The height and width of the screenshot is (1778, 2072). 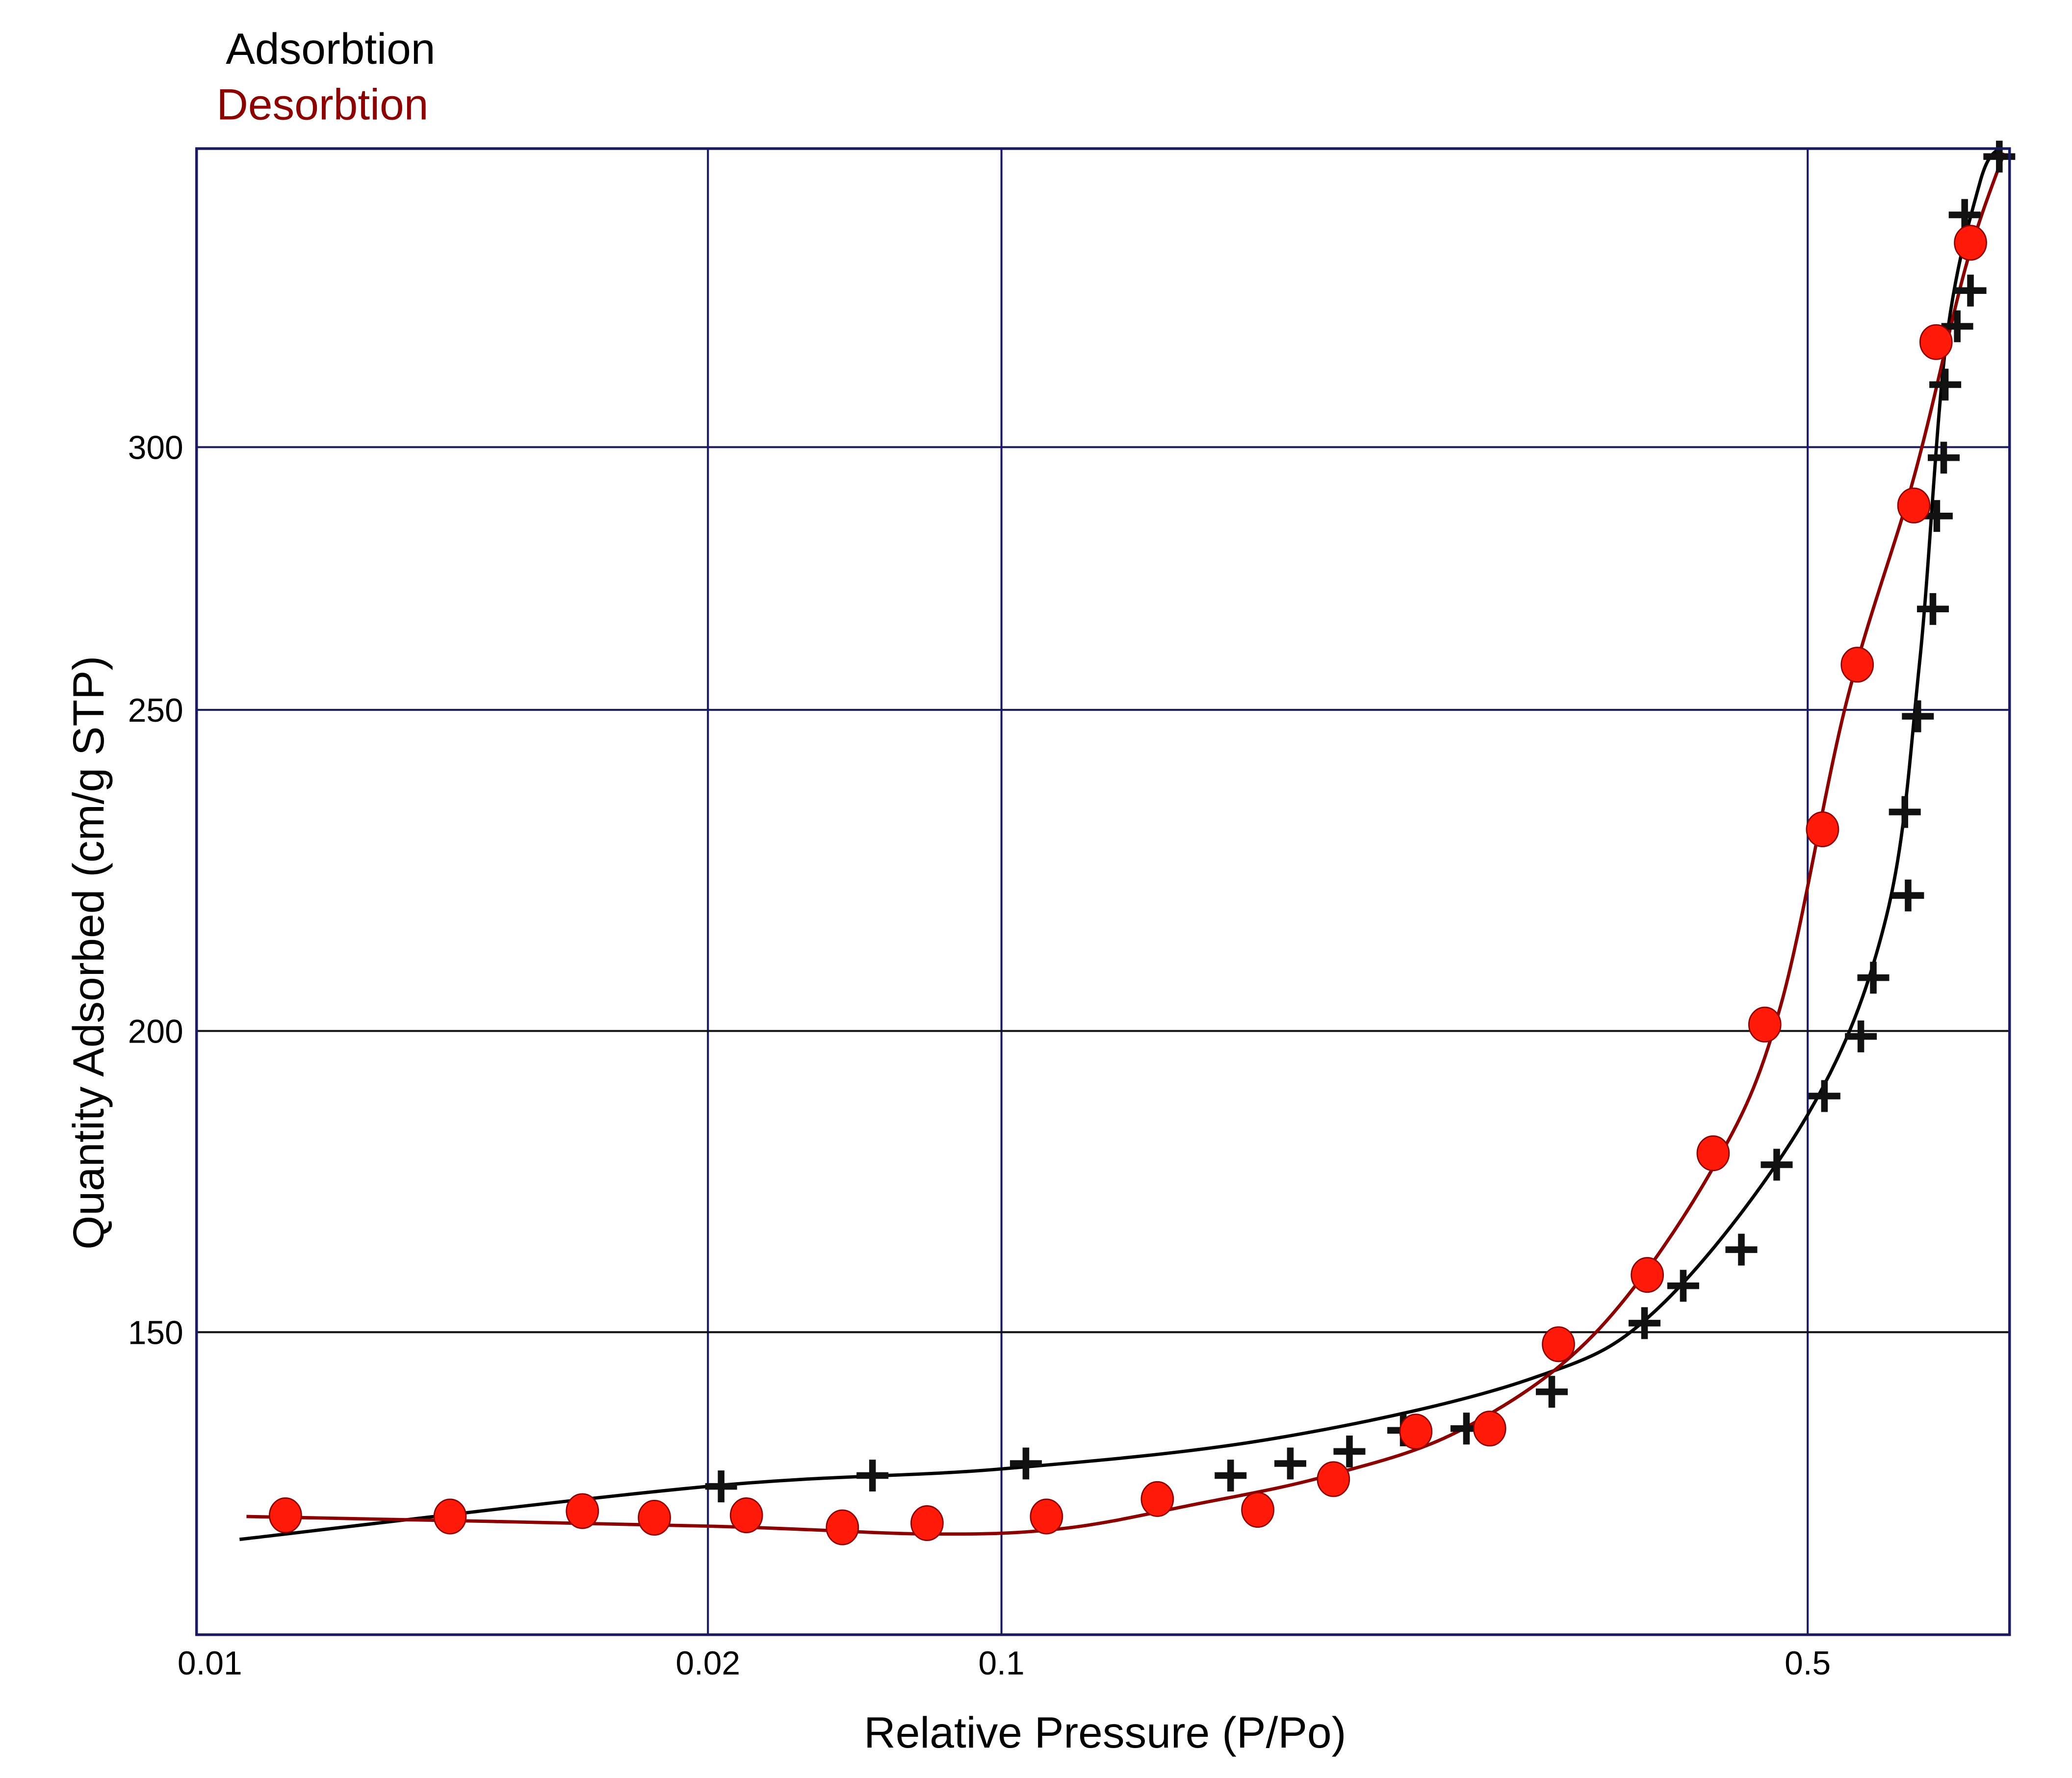 I want to click on y-tick-label: 200, so click(x=155, y=1032).